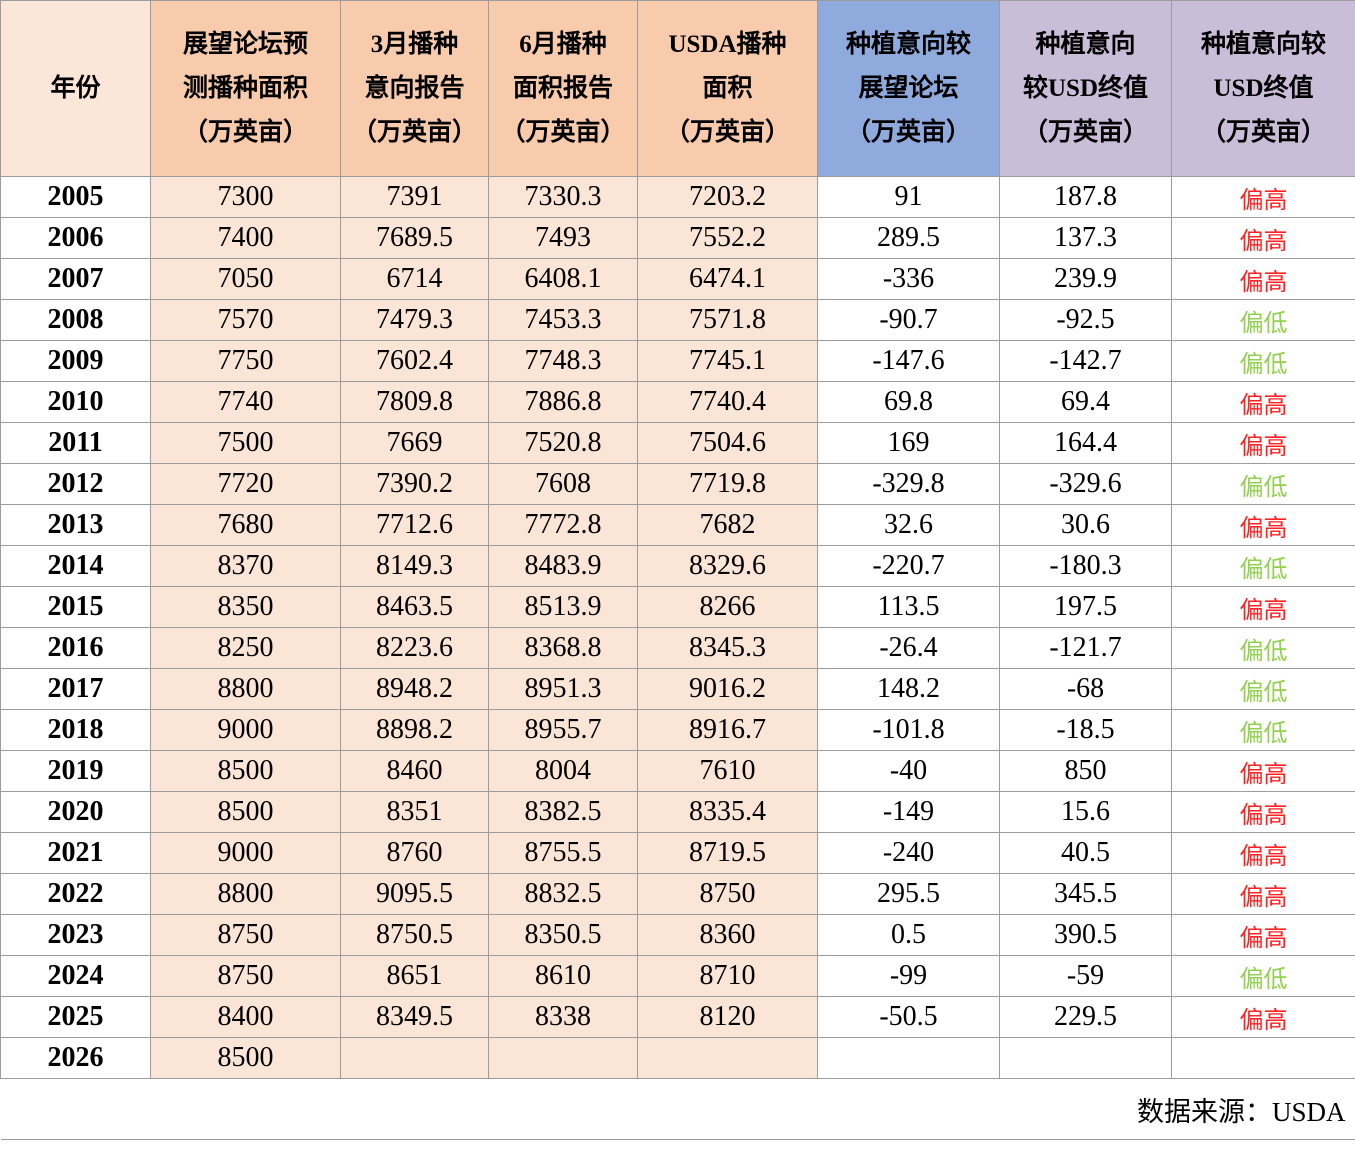 Image resolution: width=1355 pixels, height=1166 pixels. What do you see at coordinates (677, 812) in the screenshot?
I see `table-row: 2020 8500 8351 8382.5 8335.4 -149 15.6 偏高` at bounding box center [677, 812].